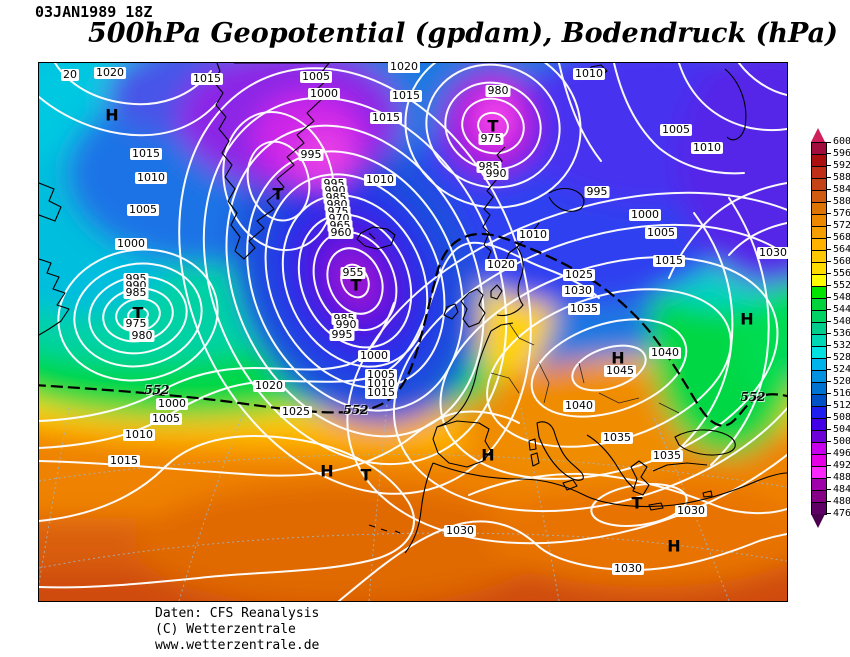 The width and height of the screenshot is (850, 657). I want to click on colorbar-label: 488, so click(841, 477).